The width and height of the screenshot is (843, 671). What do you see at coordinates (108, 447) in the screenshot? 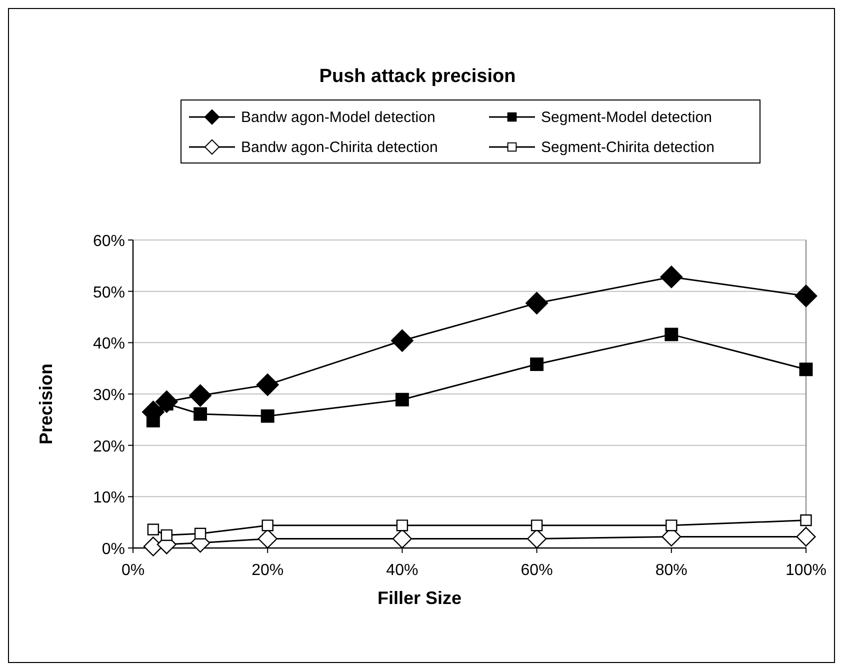
I see `y-tick-label: 20%` at bounding box center [108, 447].